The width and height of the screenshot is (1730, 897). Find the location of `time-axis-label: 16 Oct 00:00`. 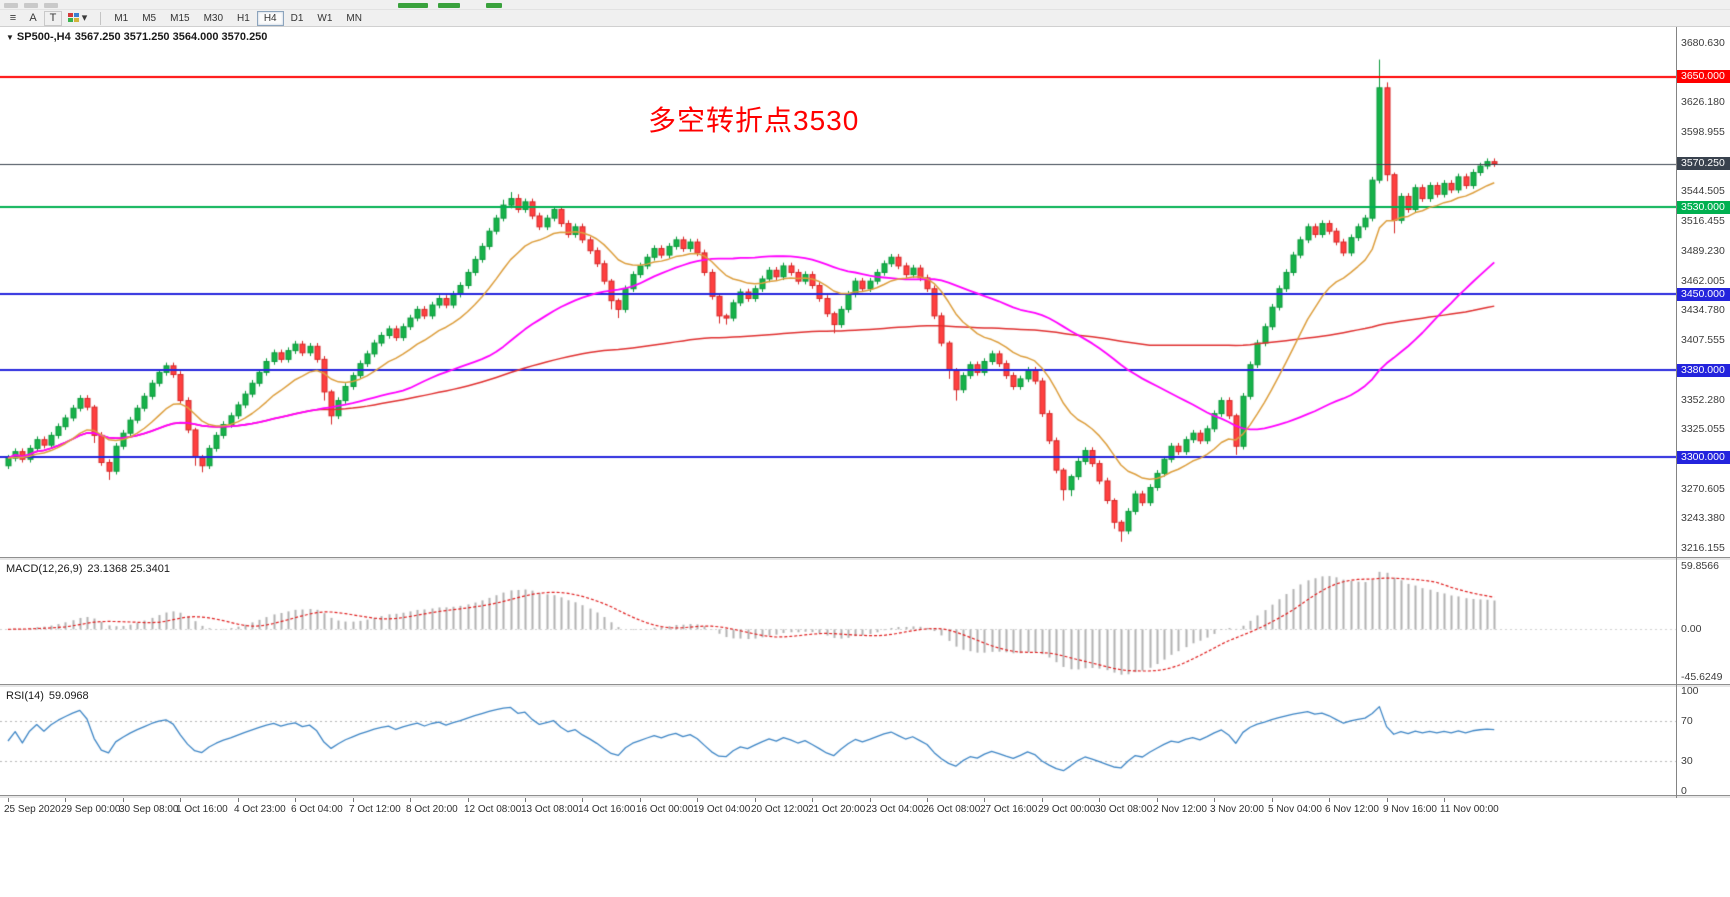

time-axis-label: 16 Oct 00:00 is located at coordinates (665, 809).